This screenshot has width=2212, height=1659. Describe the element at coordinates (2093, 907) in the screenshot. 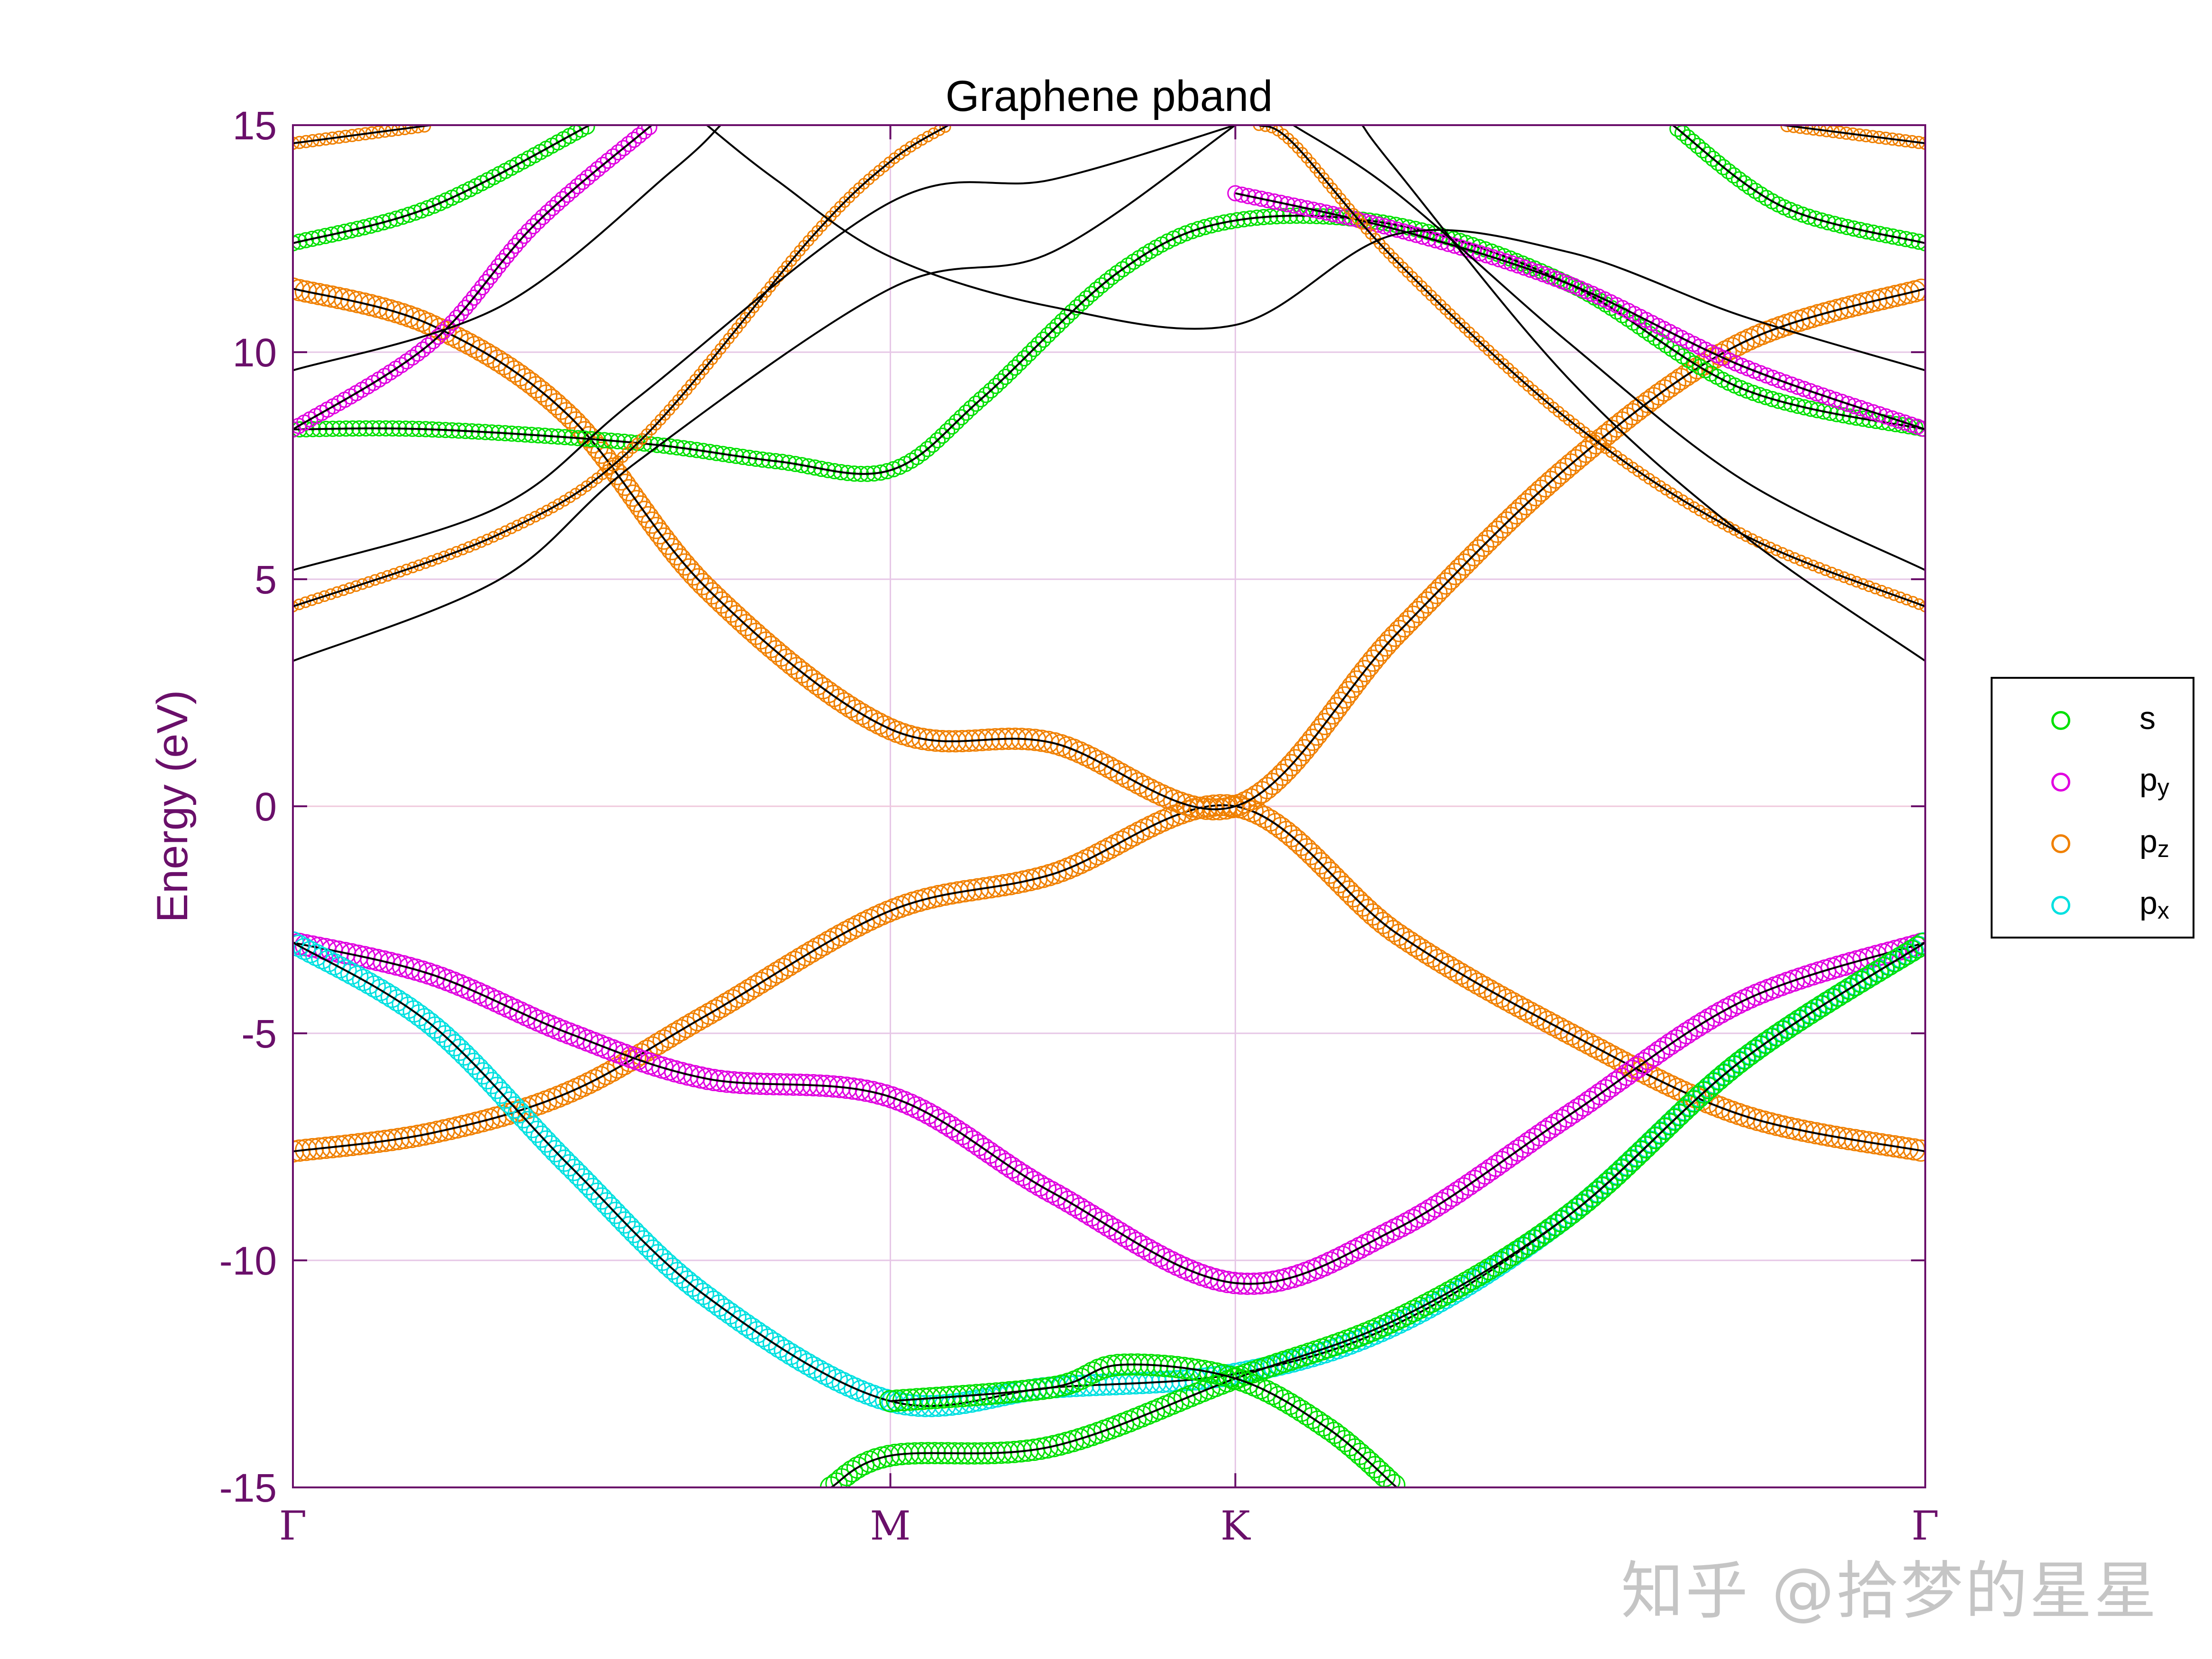

I see `legend-item-px: px` at that location.